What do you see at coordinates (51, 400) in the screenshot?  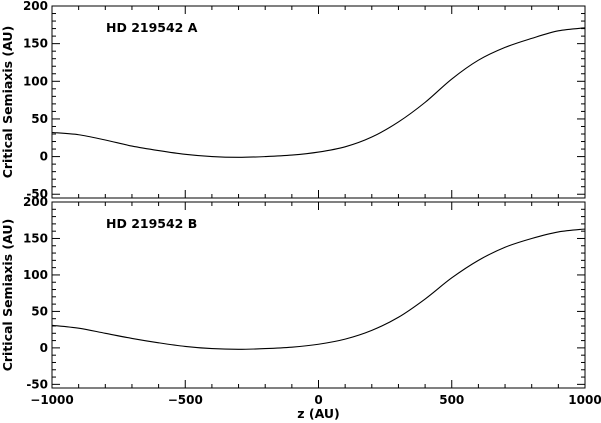 I see `x-tick-label: −1000` at bounding box center [51, 400].